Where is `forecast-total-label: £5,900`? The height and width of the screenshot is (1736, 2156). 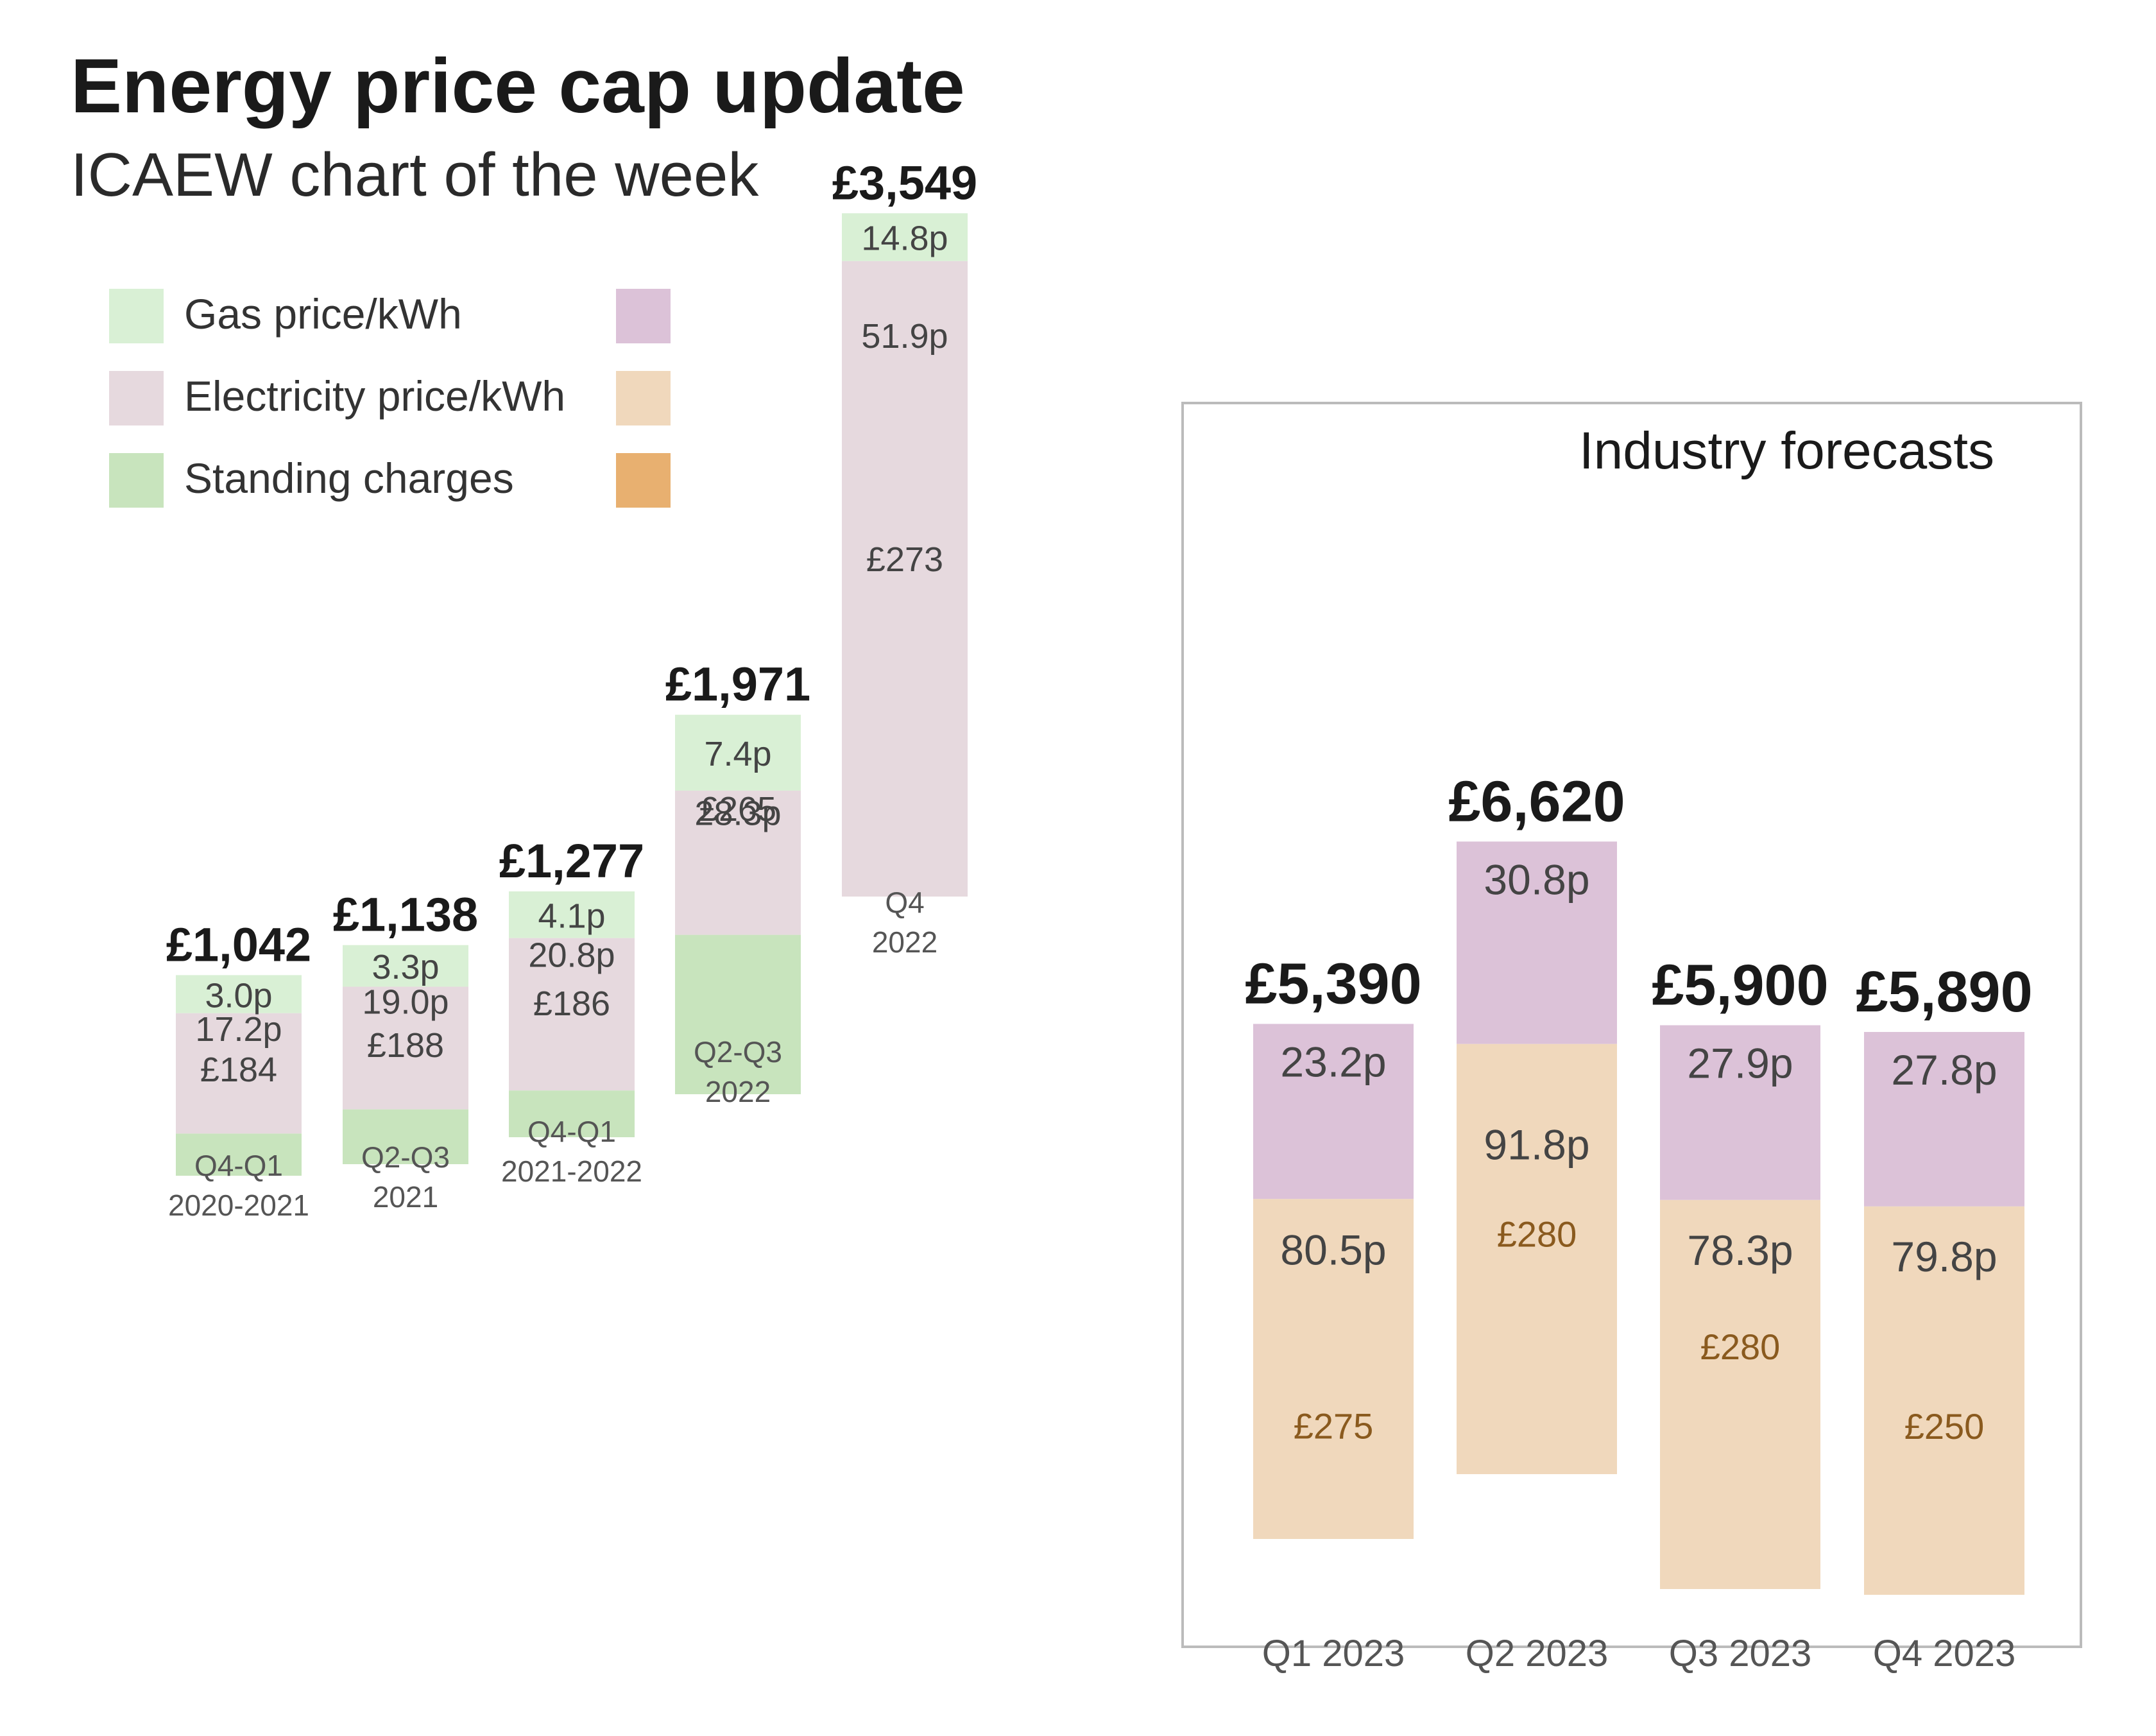 forecast-total-label: £5,900 is located at coordinates (1740, 985).